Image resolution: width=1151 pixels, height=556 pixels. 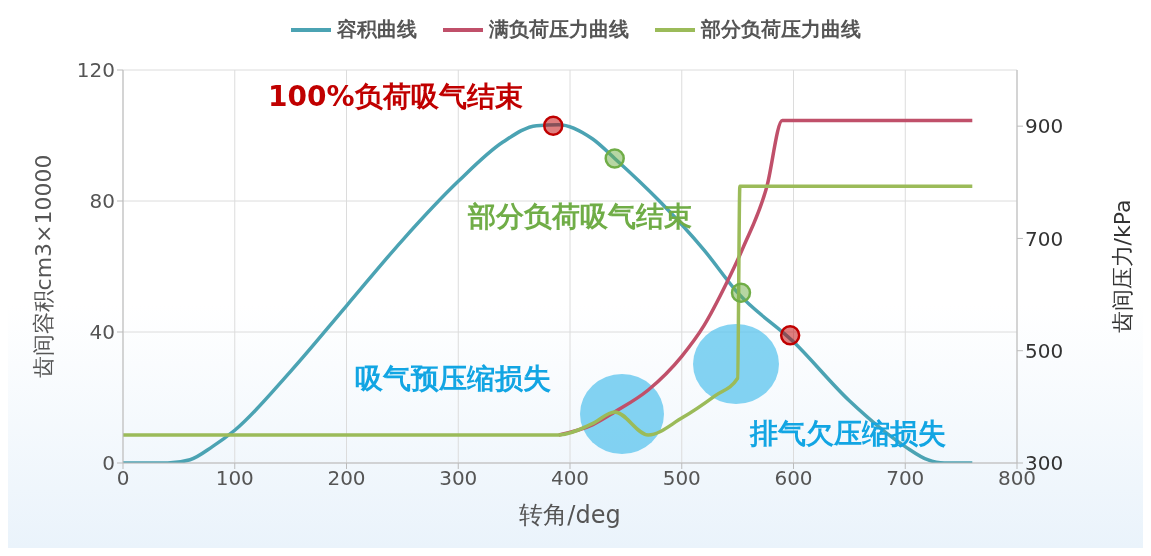 What do you see at coordinates (1122, 266) in the screenshot?
I see `y2-axis-title: 齿间压力/kPa` at bounding box center [1122, 266].